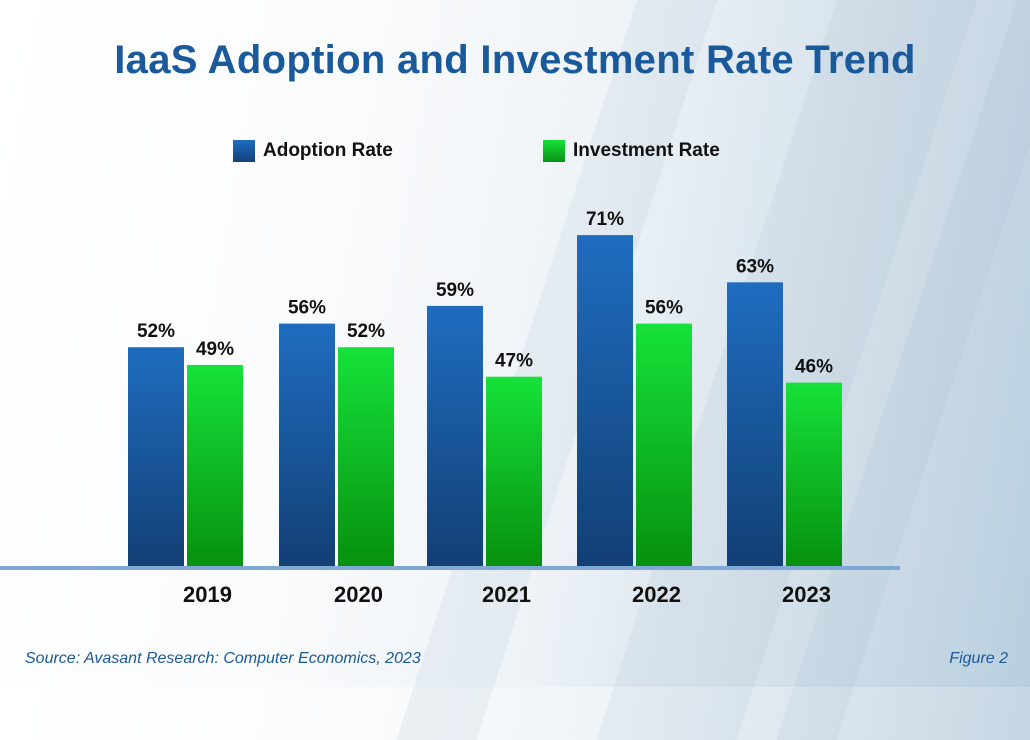 The width and height of the screenshot is (1030, 740). I want to click on data-label-investment-2021: 47%, so click(514, 361).